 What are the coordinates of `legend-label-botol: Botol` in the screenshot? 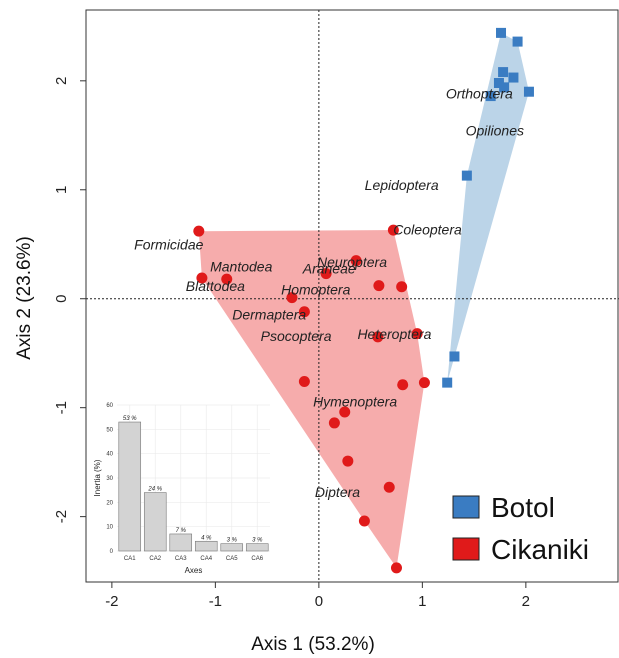 It's located at (523, 507).